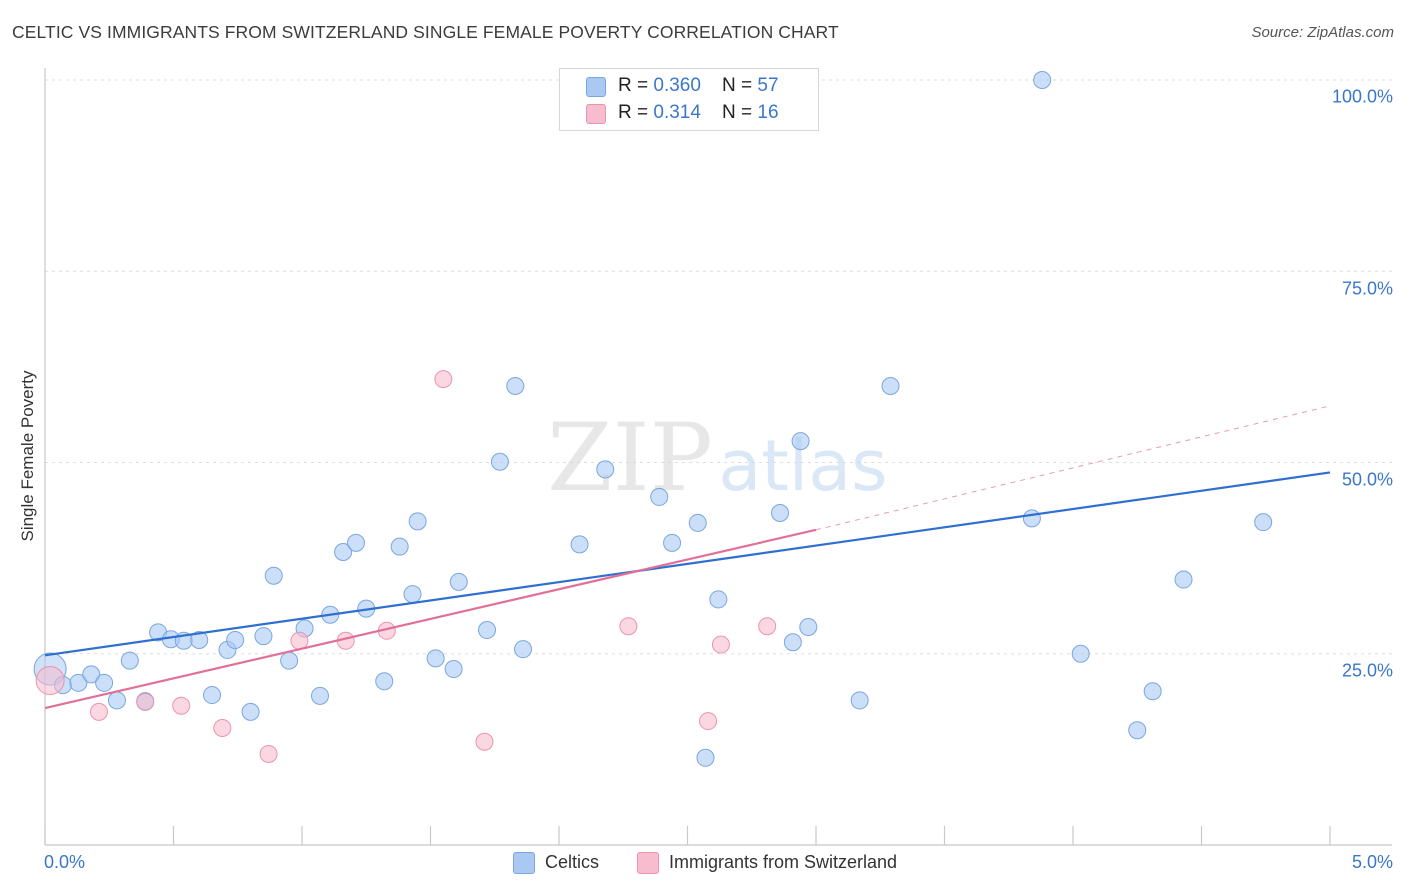 This screenshot has width=1406, height=892. What do you see at coordinates (65, 862) in the screenshot?
I see `x-tick-label-min: 0.0%` at bounding box center [65, 862].